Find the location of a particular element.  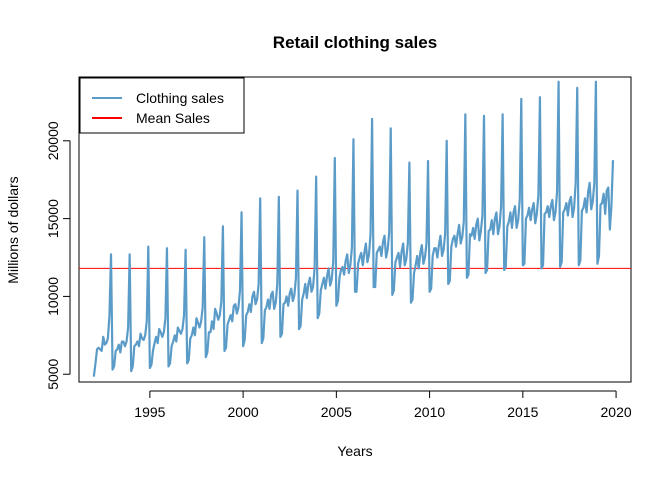

x-axis: 1995 2000 2005 2010 2015 2020 is located at coordinates (383, 405).